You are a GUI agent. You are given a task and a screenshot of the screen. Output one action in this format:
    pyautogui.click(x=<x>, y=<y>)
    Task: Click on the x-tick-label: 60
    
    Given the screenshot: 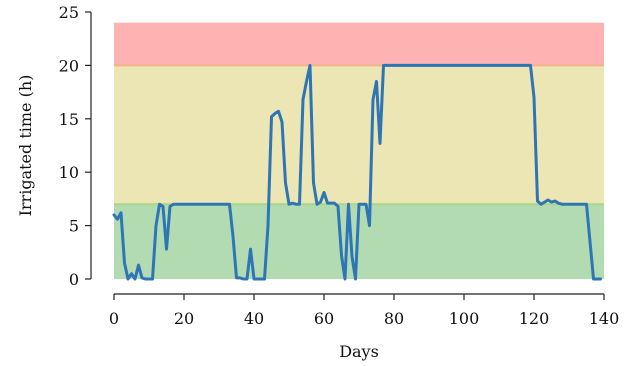 What is the action you would take?
    pyautogui.click(x=324, y=318)
    